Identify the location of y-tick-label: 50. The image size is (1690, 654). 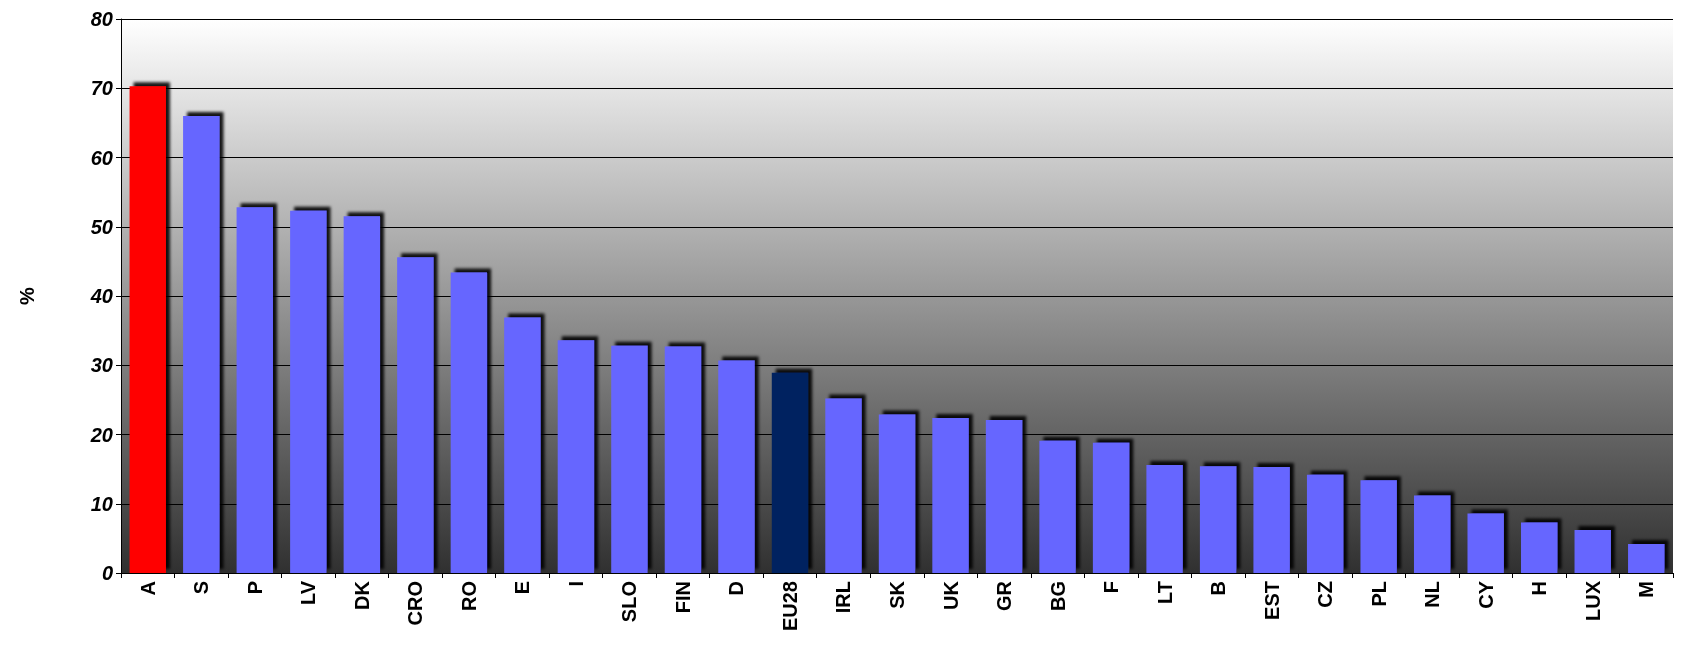
(101, 226).